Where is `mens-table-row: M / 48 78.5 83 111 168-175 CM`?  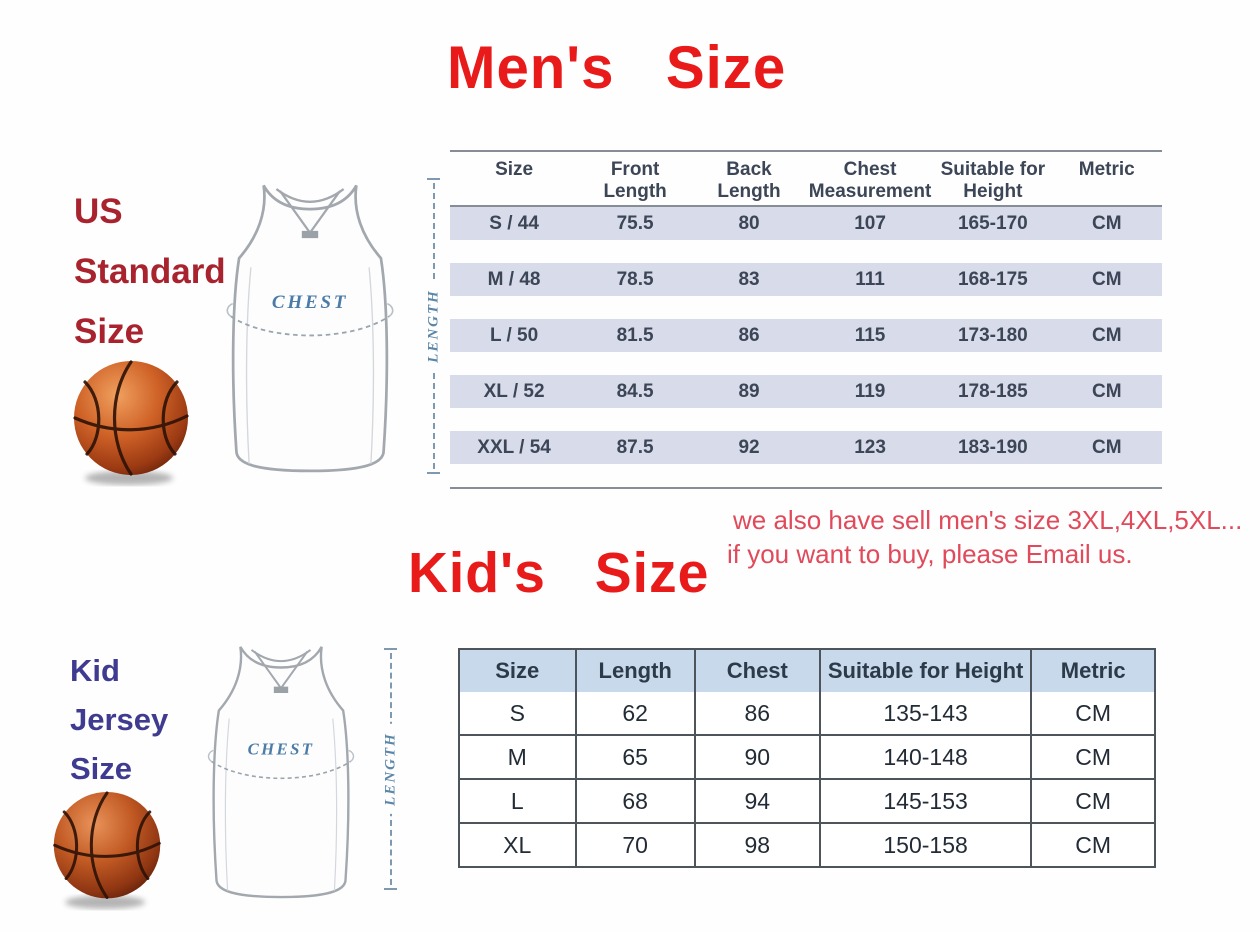 mens-table-row: M / 48 78.5 83 111 168-175 CM is located at coordinates (806, 279).